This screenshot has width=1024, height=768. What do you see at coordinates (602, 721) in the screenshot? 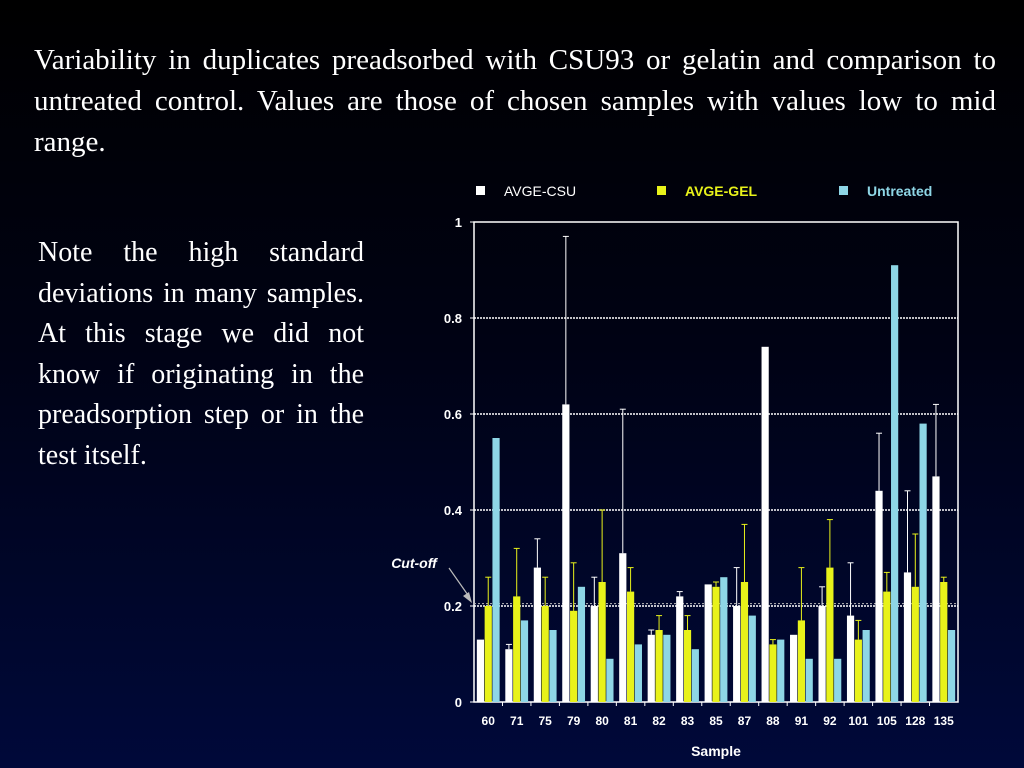
I see `x-tick-label: 80` at bounding box center [602, 721].